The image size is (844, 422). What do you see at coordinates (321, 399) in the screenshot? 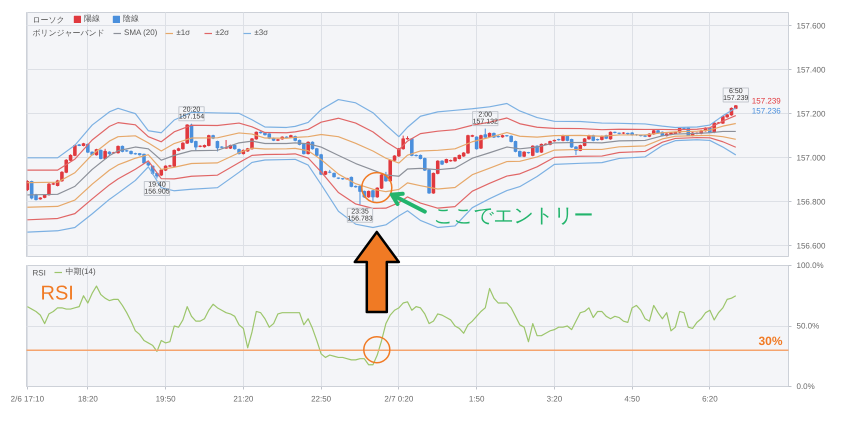
I see `x-tick-label: 22:50` at bounding box center [321, 399].